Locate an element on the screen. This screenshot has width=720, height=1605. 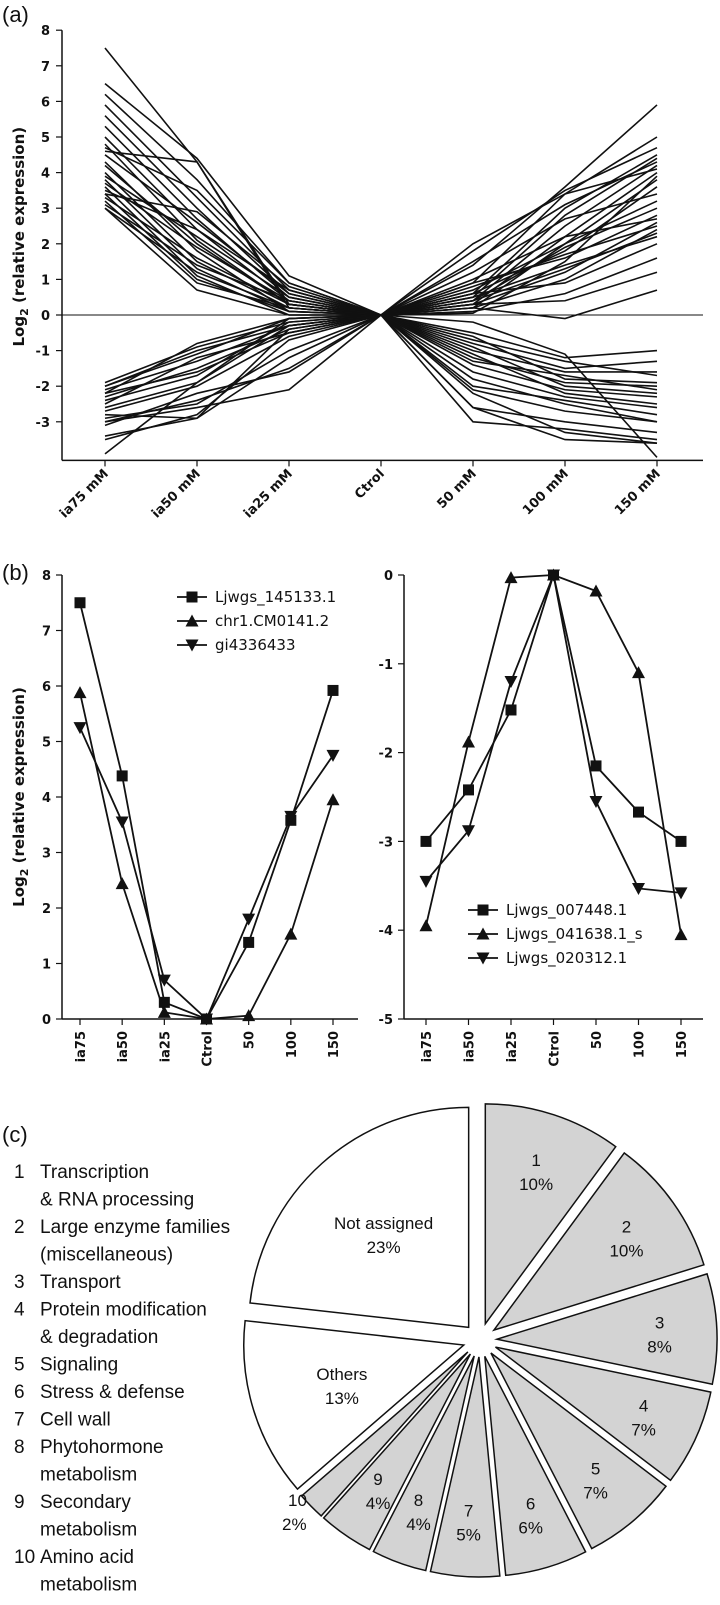
category-label: Transcription is located at coordinates (94, 1172).